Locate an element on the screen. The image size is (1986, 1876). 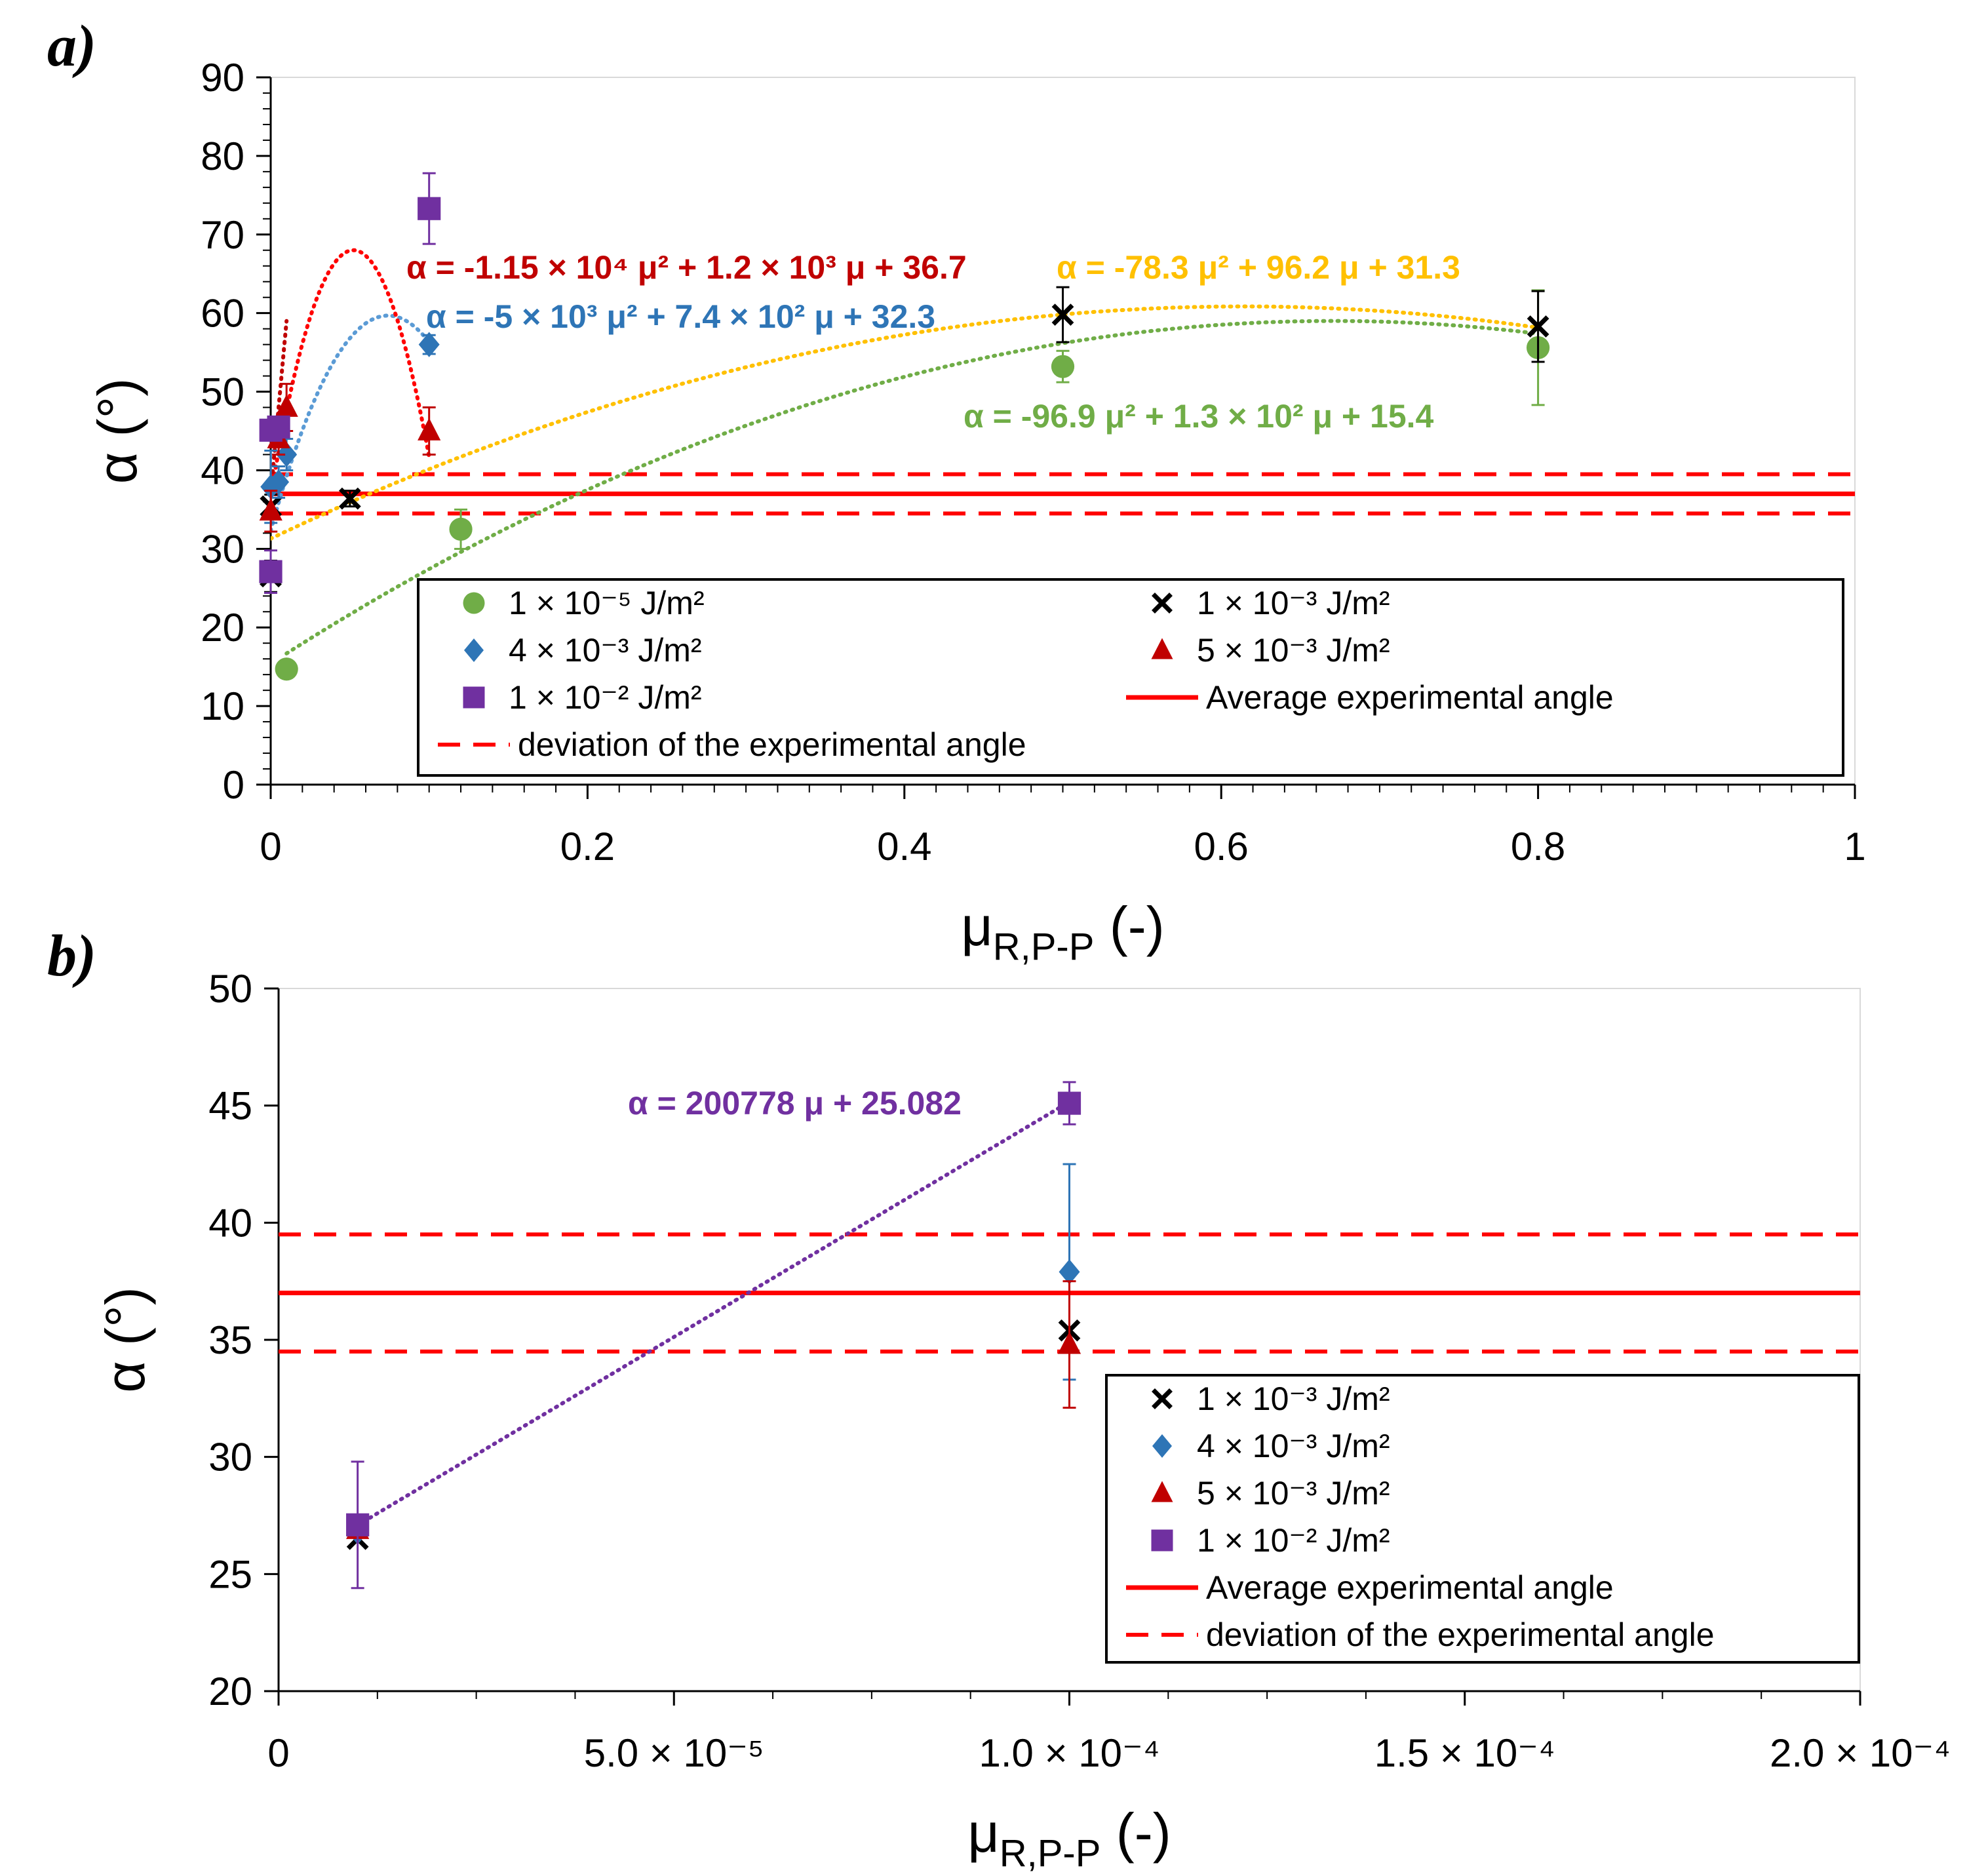
legend-box is located at coordinates (1482, 1519).